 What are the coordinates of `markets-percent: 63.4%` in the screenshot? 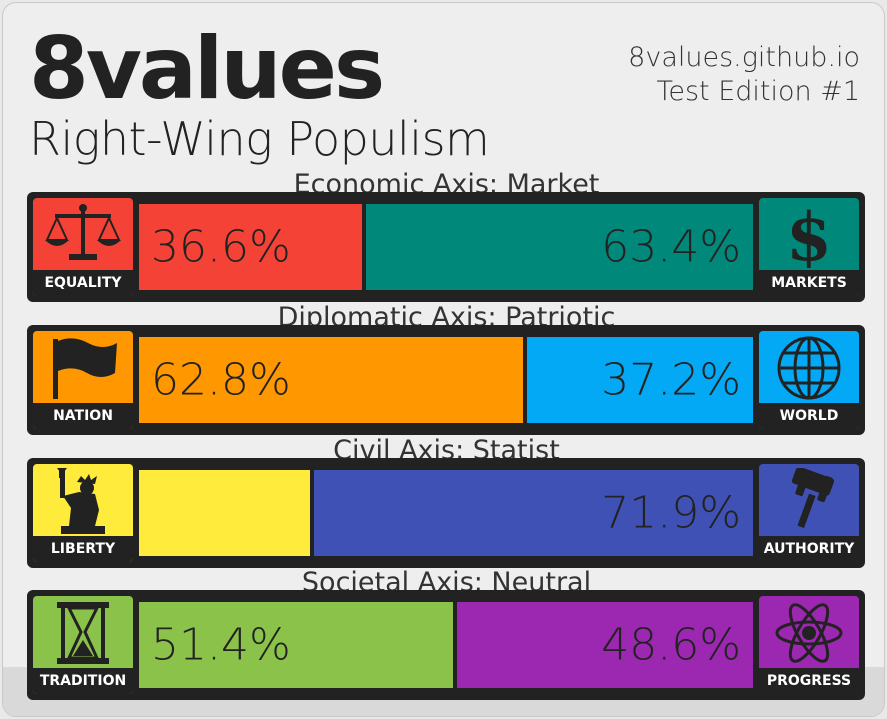 It's located at (671, 247).